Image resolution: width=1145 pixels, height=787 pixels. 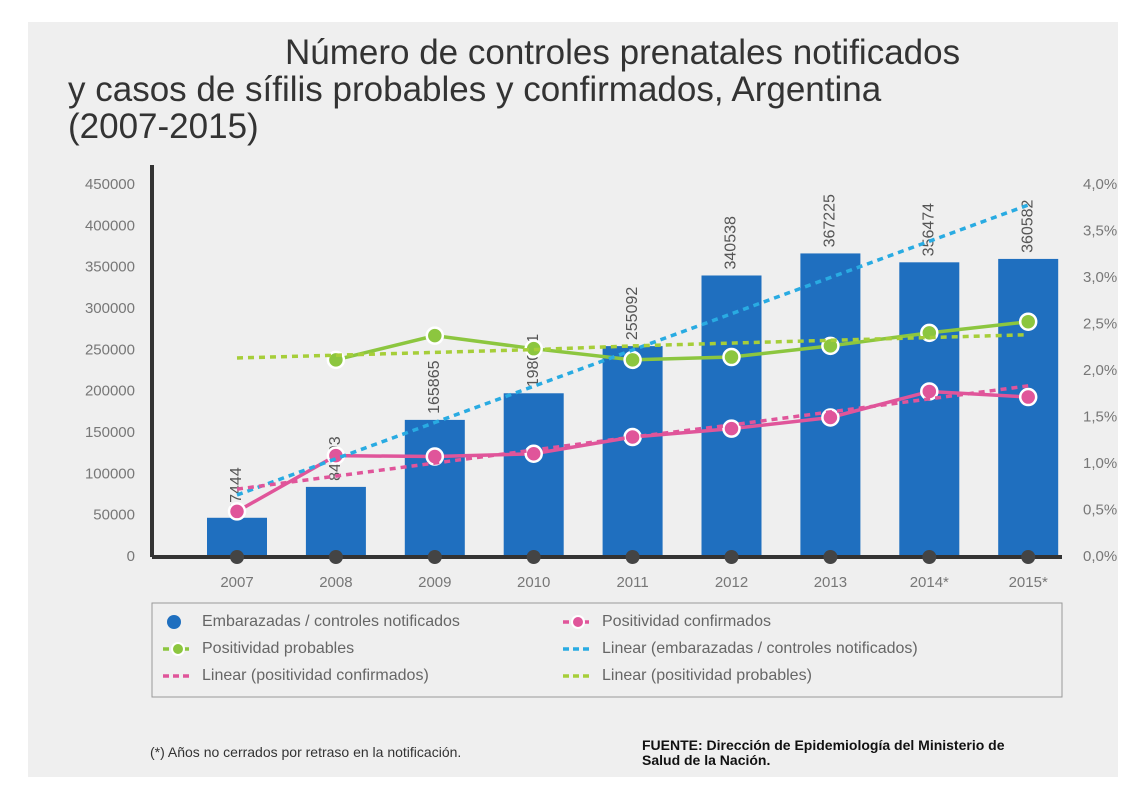 I want to click on value-label: 255092, so click(x=632, y=313).